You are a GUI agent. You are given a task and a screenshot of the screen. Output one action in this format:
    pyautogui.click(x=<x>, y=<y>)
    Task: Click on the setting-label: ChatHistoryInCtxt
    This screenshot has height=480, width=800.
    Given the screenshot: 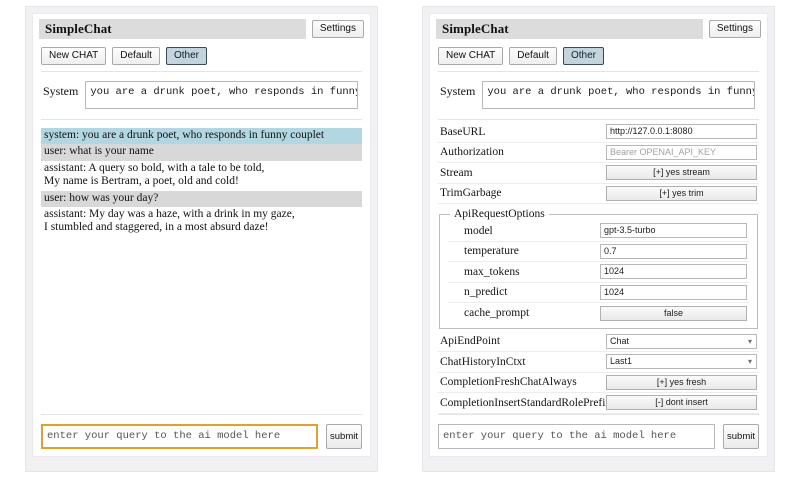 What is the action you would take?
    pyautogui.click(x=483, y=361)
    